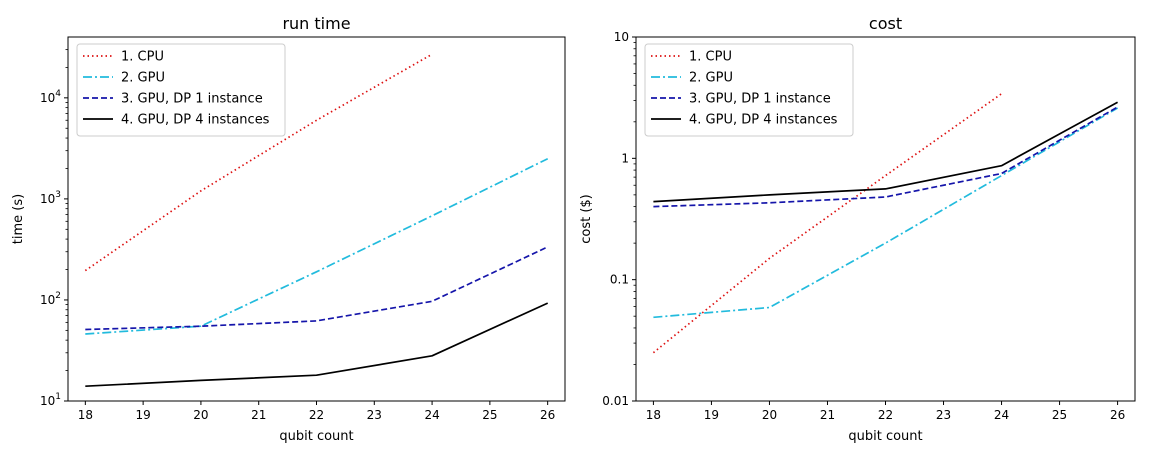  I want to click on y-axis-label: time (s), so click(18, 219).